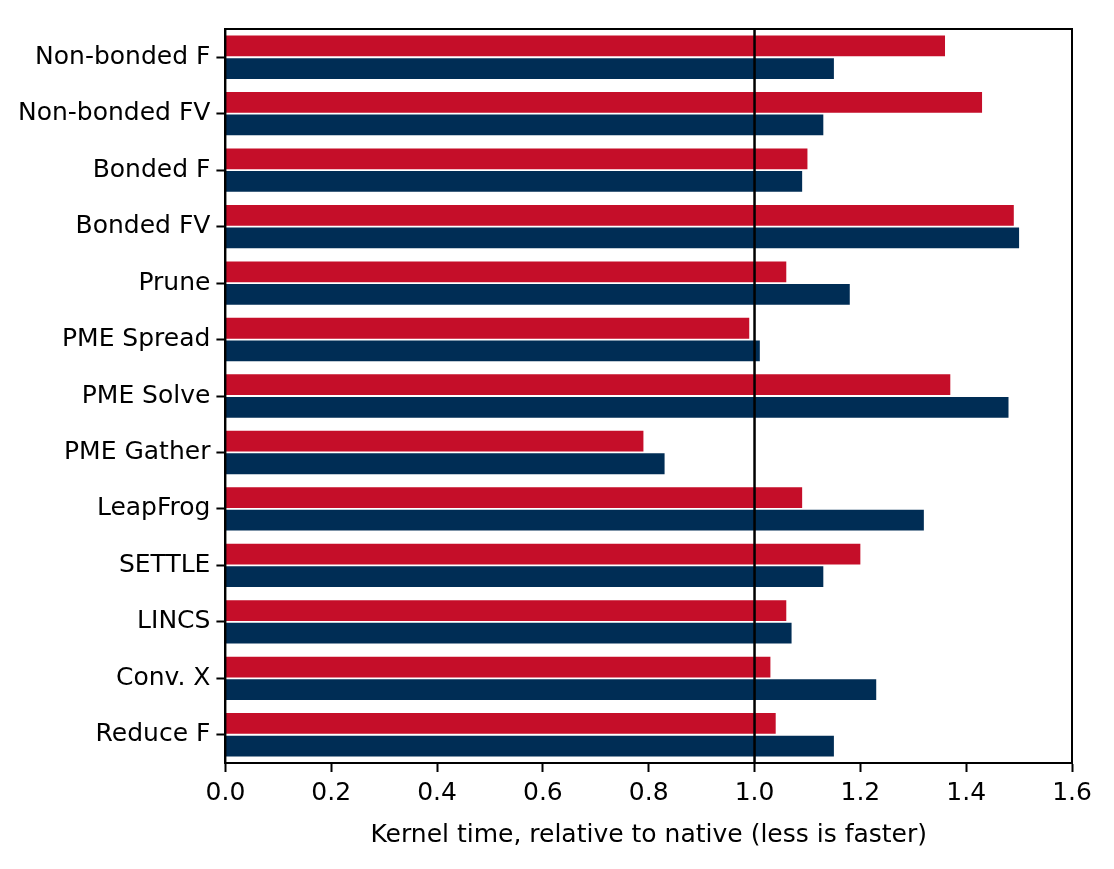 Image resolution: width=1114 pixels, height=869 pixels. Describe the element at coordinates (174, 620) in the screenshot. I see `y-tick-label: LINCS` at that location.